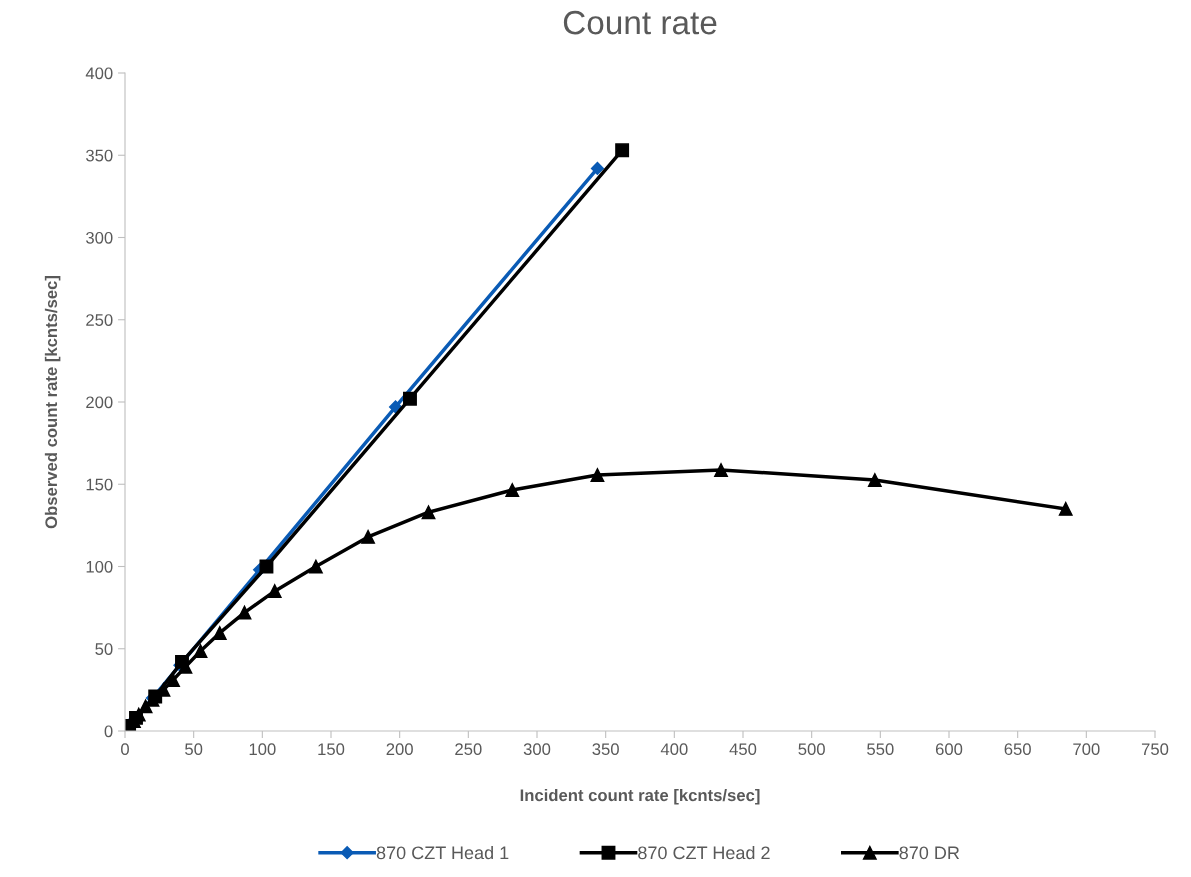 Image resolution: width=1191 pixels, height=877 pixels. I want to click on x-tick-label: 400, so click(674, 749).